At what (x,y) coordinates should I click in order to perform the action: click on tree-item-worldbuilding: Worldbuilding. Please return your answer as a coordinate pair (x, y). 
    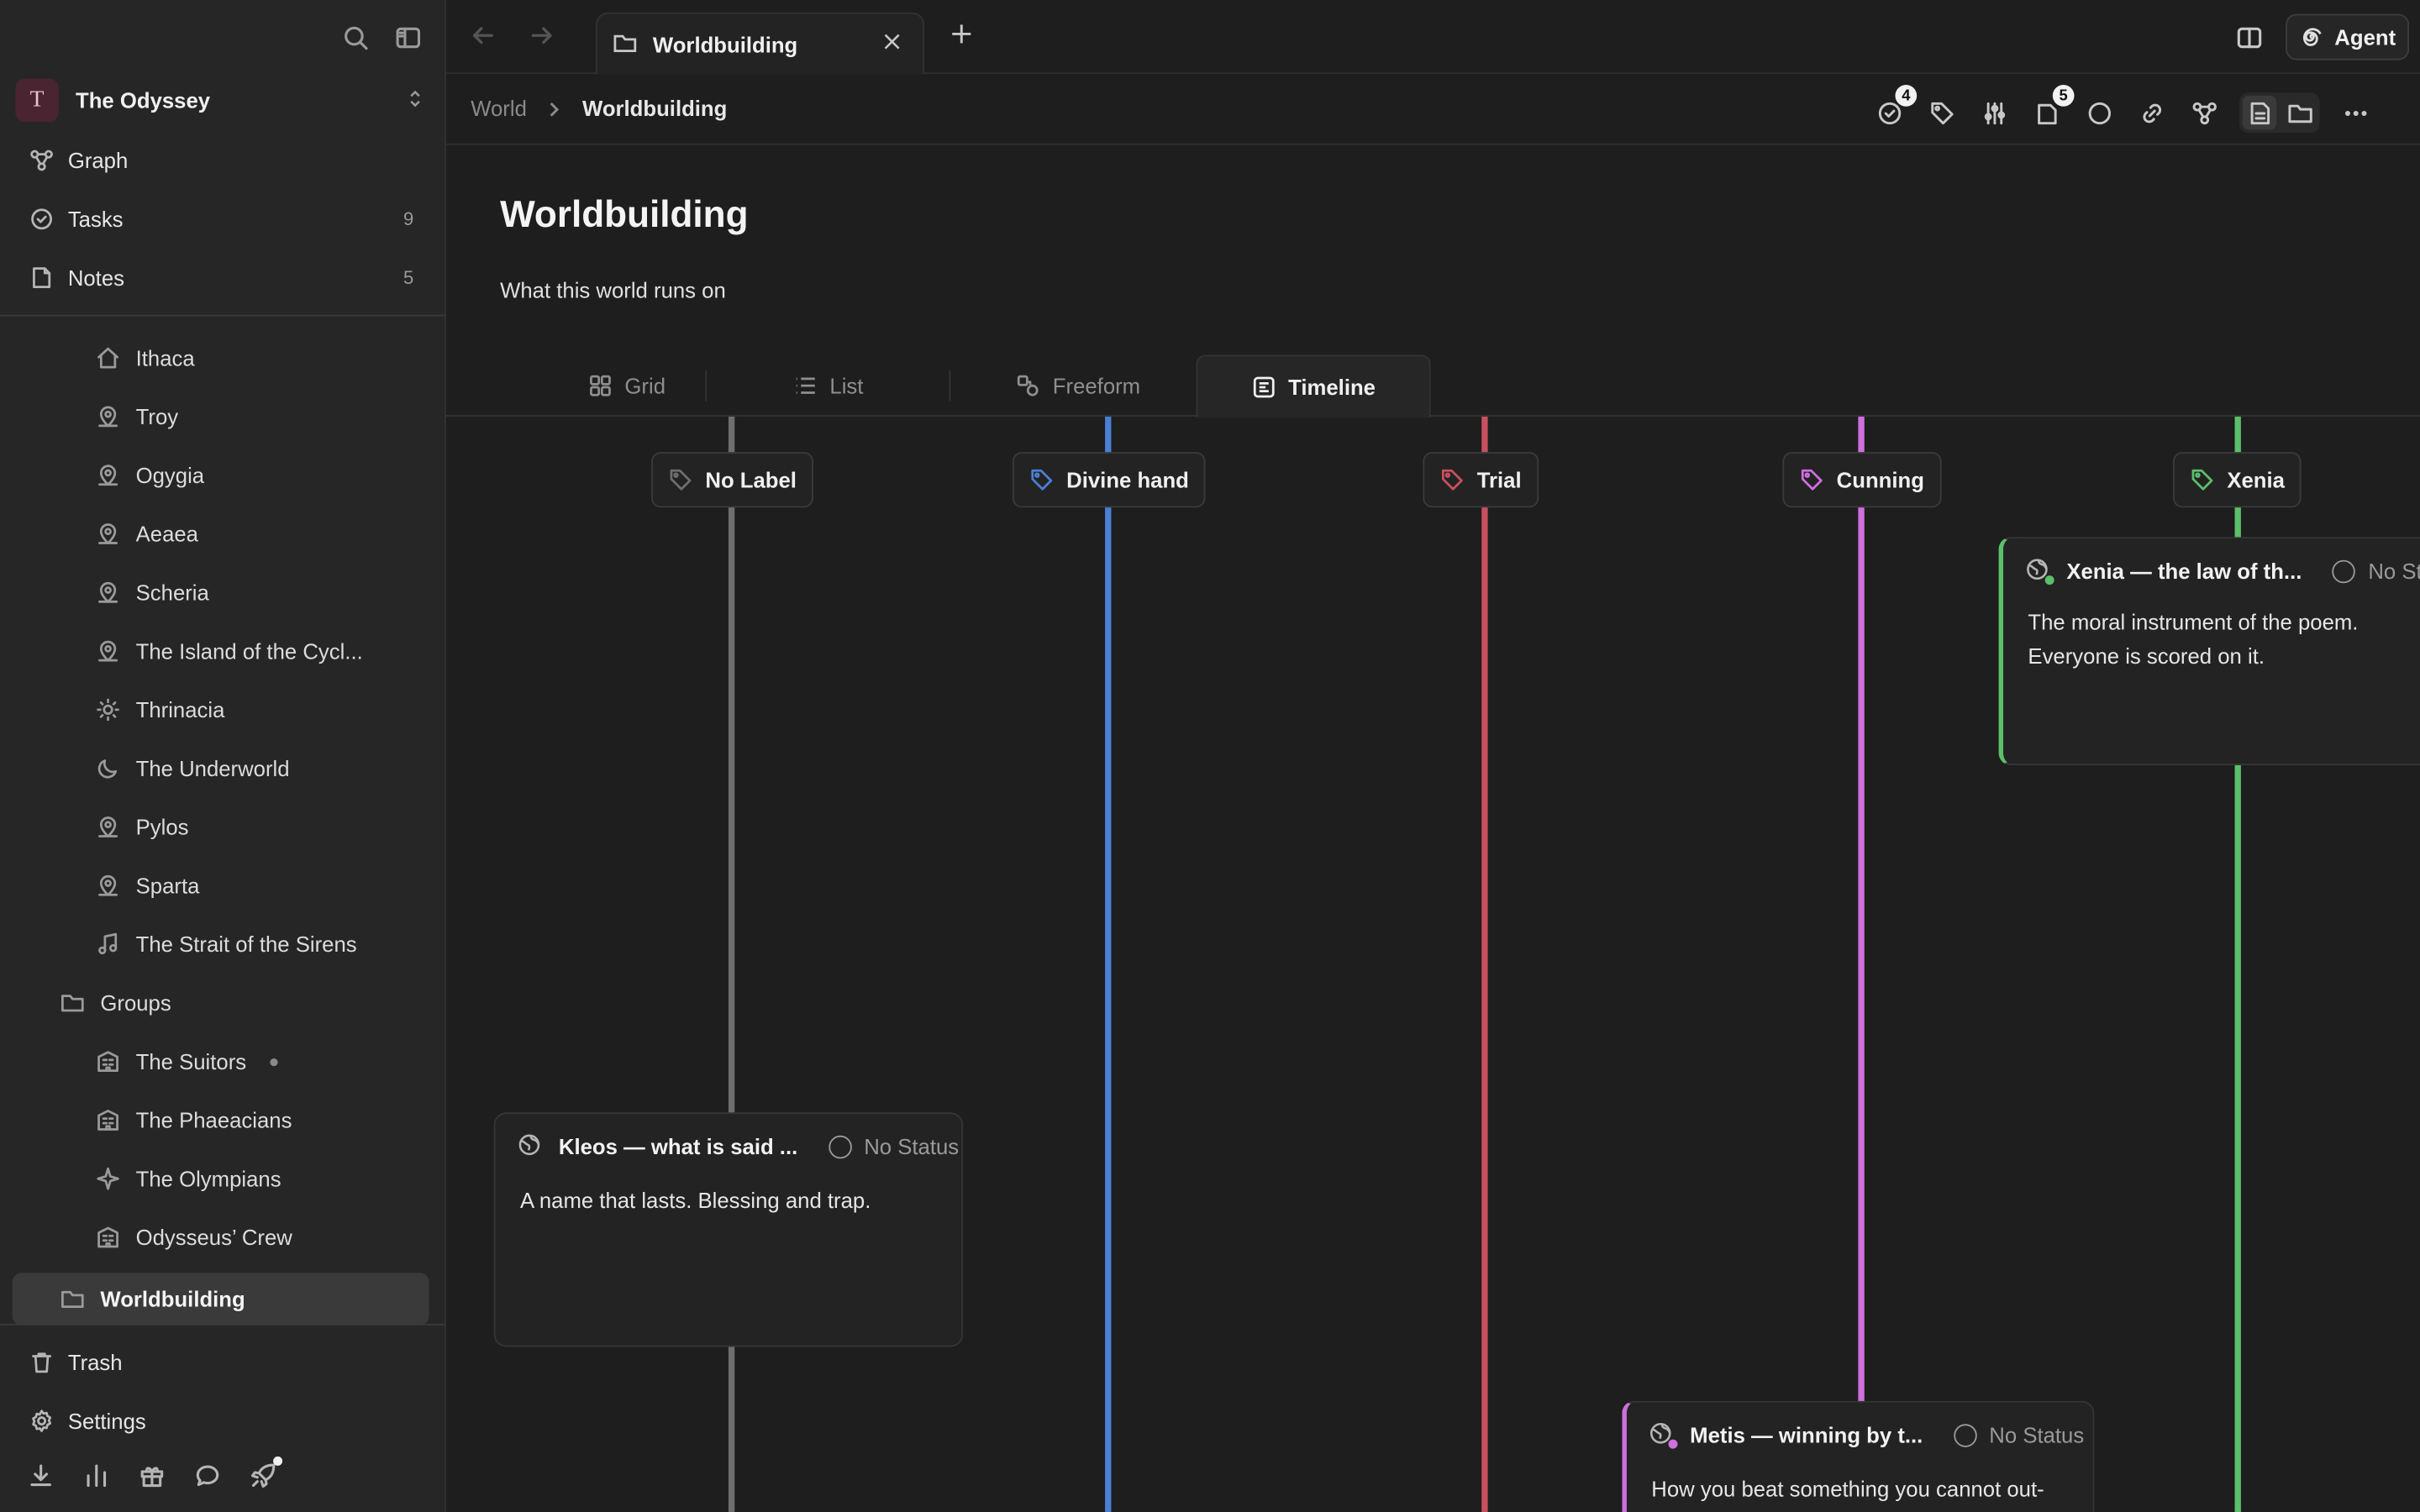
    Looking at the image, I should click on (220, 1299).